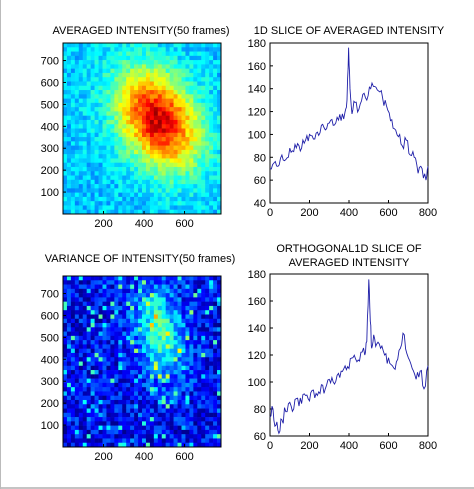 Image resolution: width=474 pixels, height=489 pixels. Describe the element at coordinates (142, 129) in the screenshot. I see `heatmap-averaged-intensity` at that location.